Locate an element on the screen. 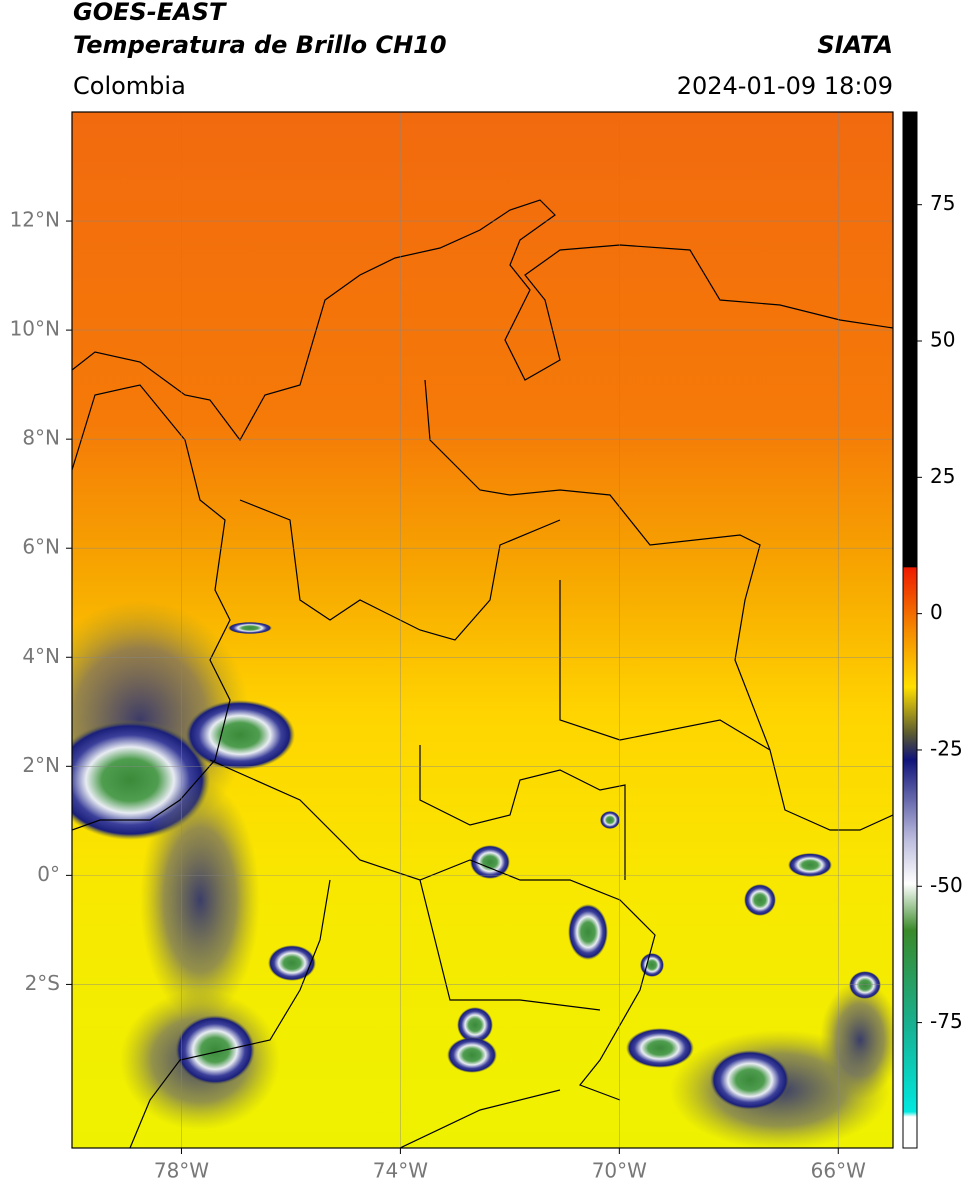 The width and height of the screenshot is (966, 1190). x-tick-label: 66°W is located at coordinates (838, 1171).